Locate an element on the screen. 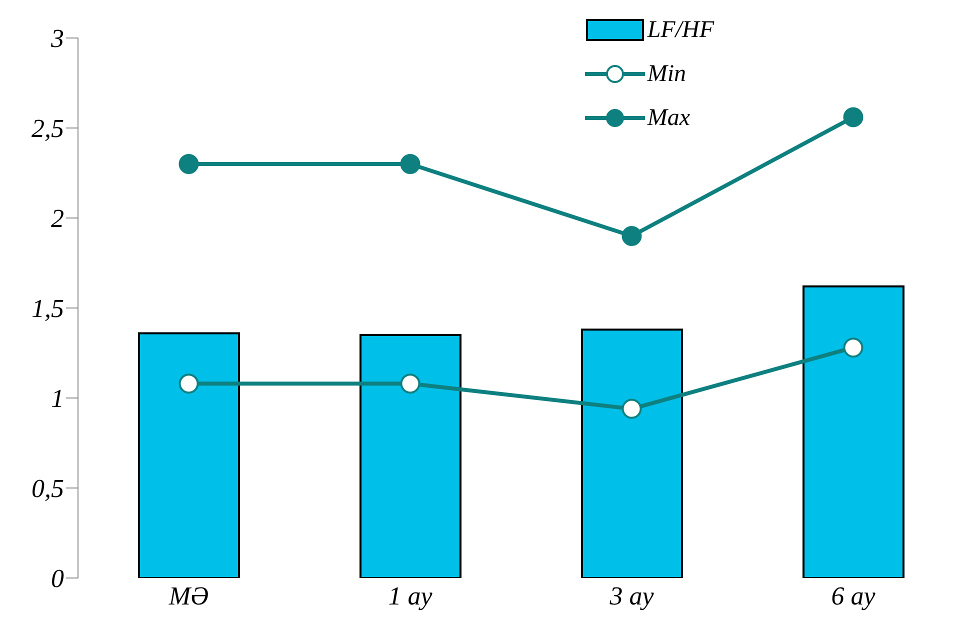 The width and height of the screenshot is (972, 637). legend-label: LF/HF is located at coordinates (680, 30).